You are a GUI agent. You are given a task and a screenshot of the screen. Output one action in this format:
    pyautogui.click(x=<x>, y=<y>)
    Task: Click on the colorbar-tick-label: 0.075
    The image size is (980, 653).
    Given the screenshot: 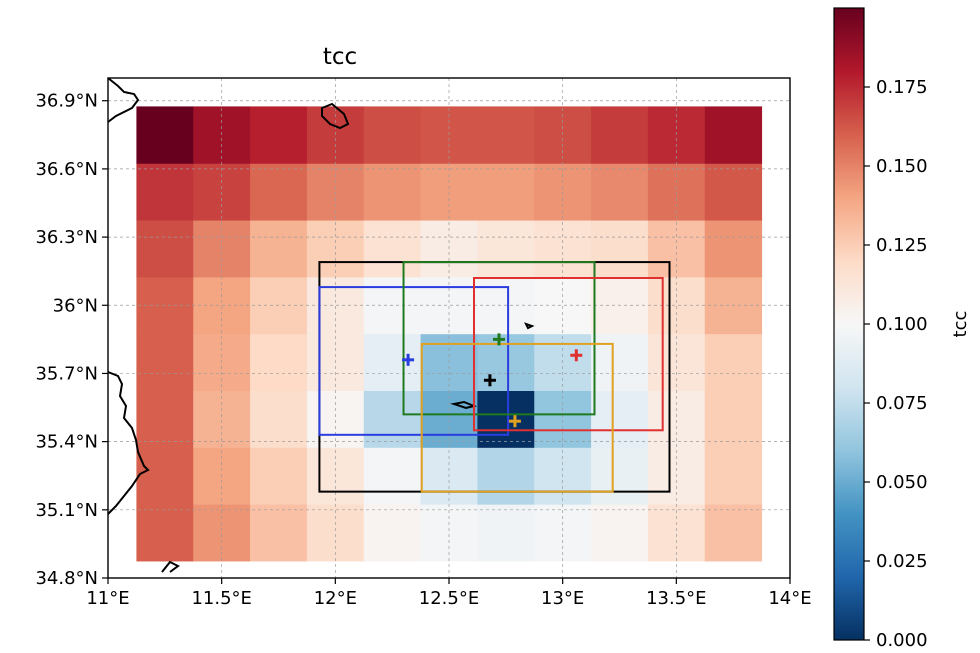 What is the action you would take?
    pyautogui.click(x=902, y=403)
    